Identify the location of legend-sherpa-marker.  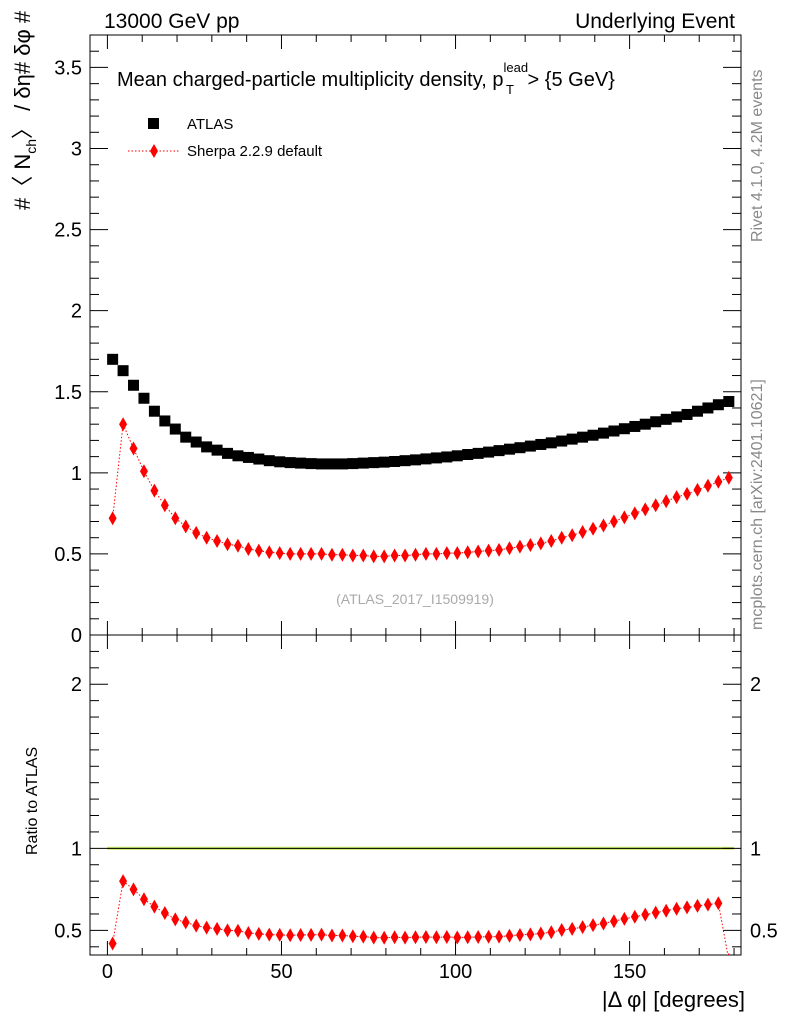
(154, 151).